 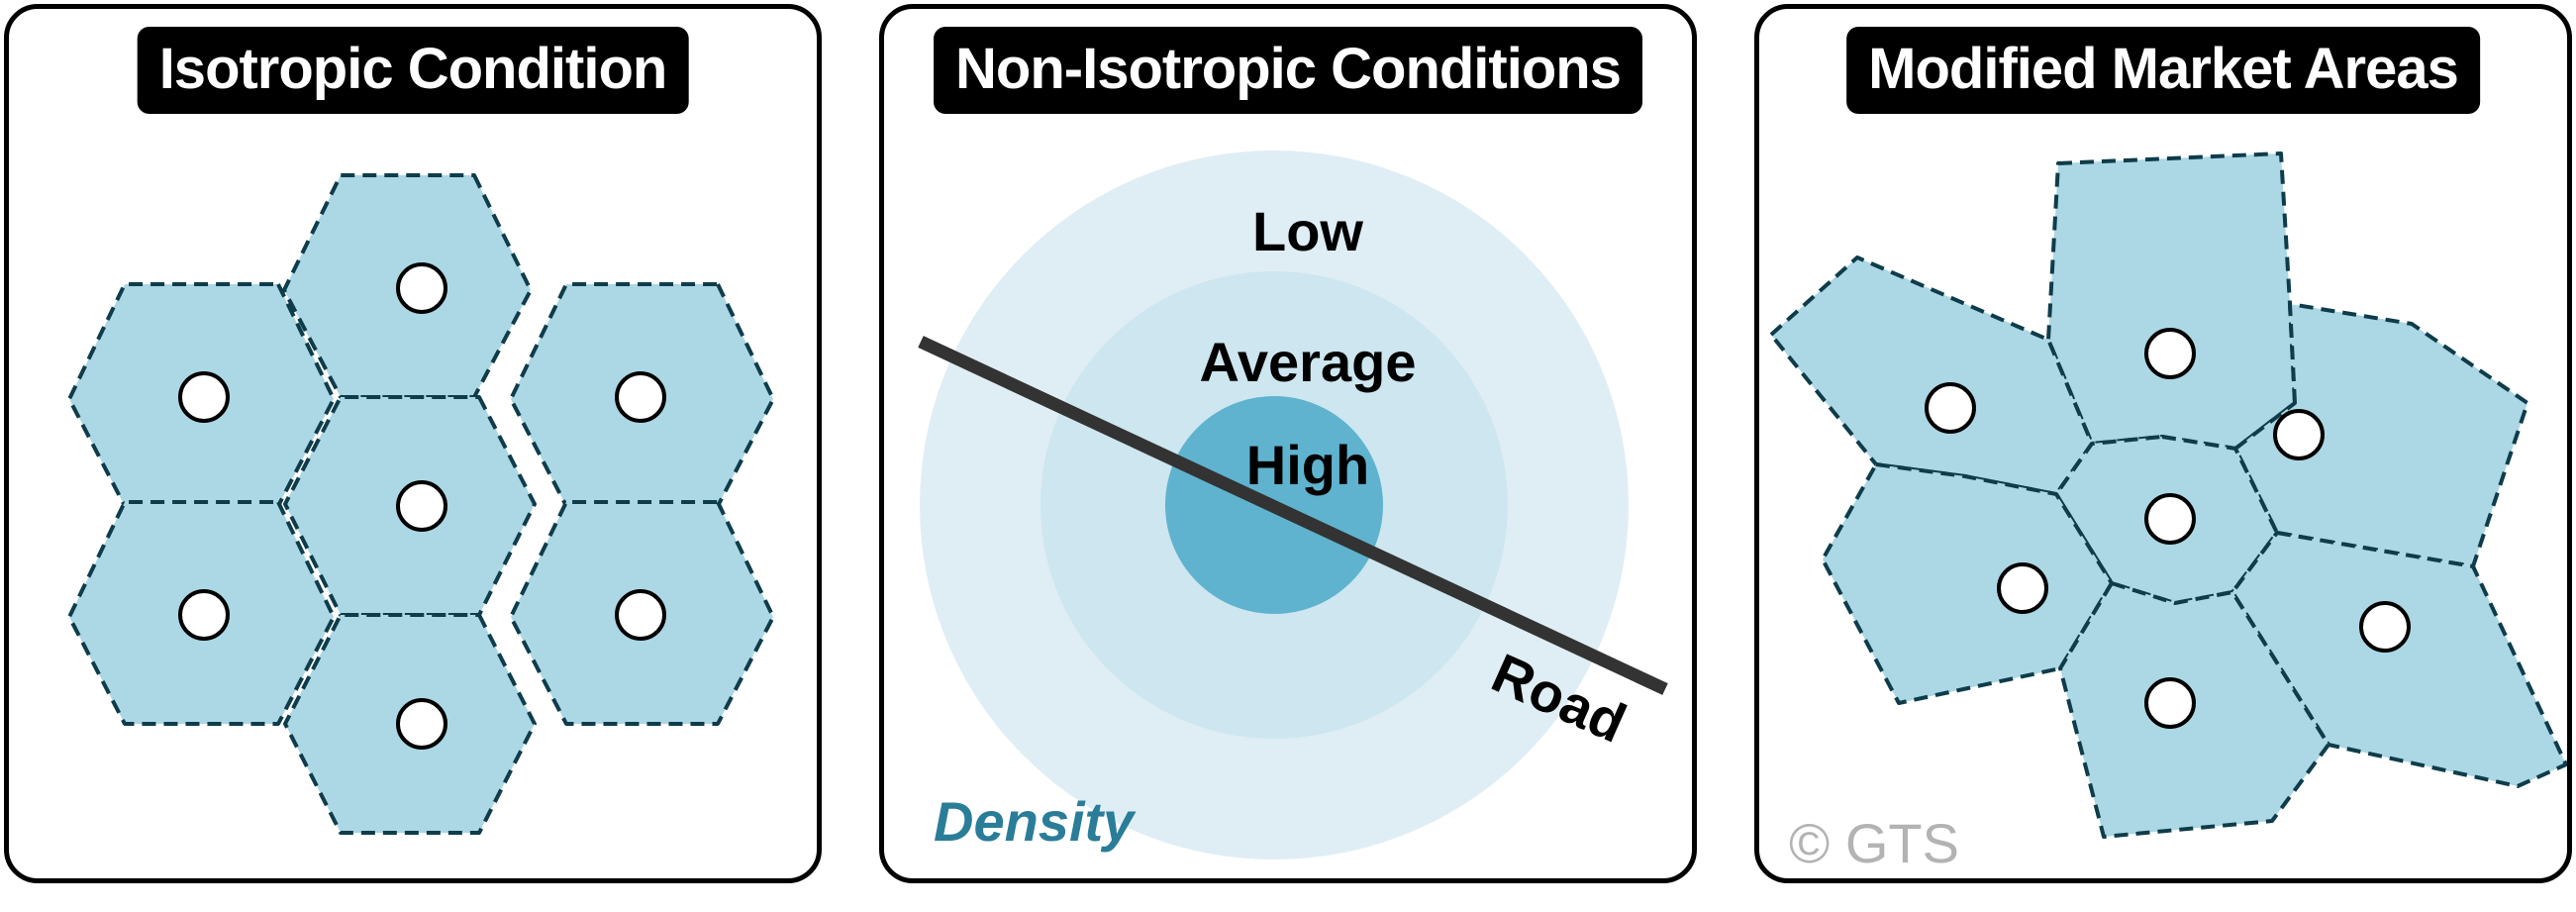 I want to click on market-area-left, so click(x=1932, y=375).